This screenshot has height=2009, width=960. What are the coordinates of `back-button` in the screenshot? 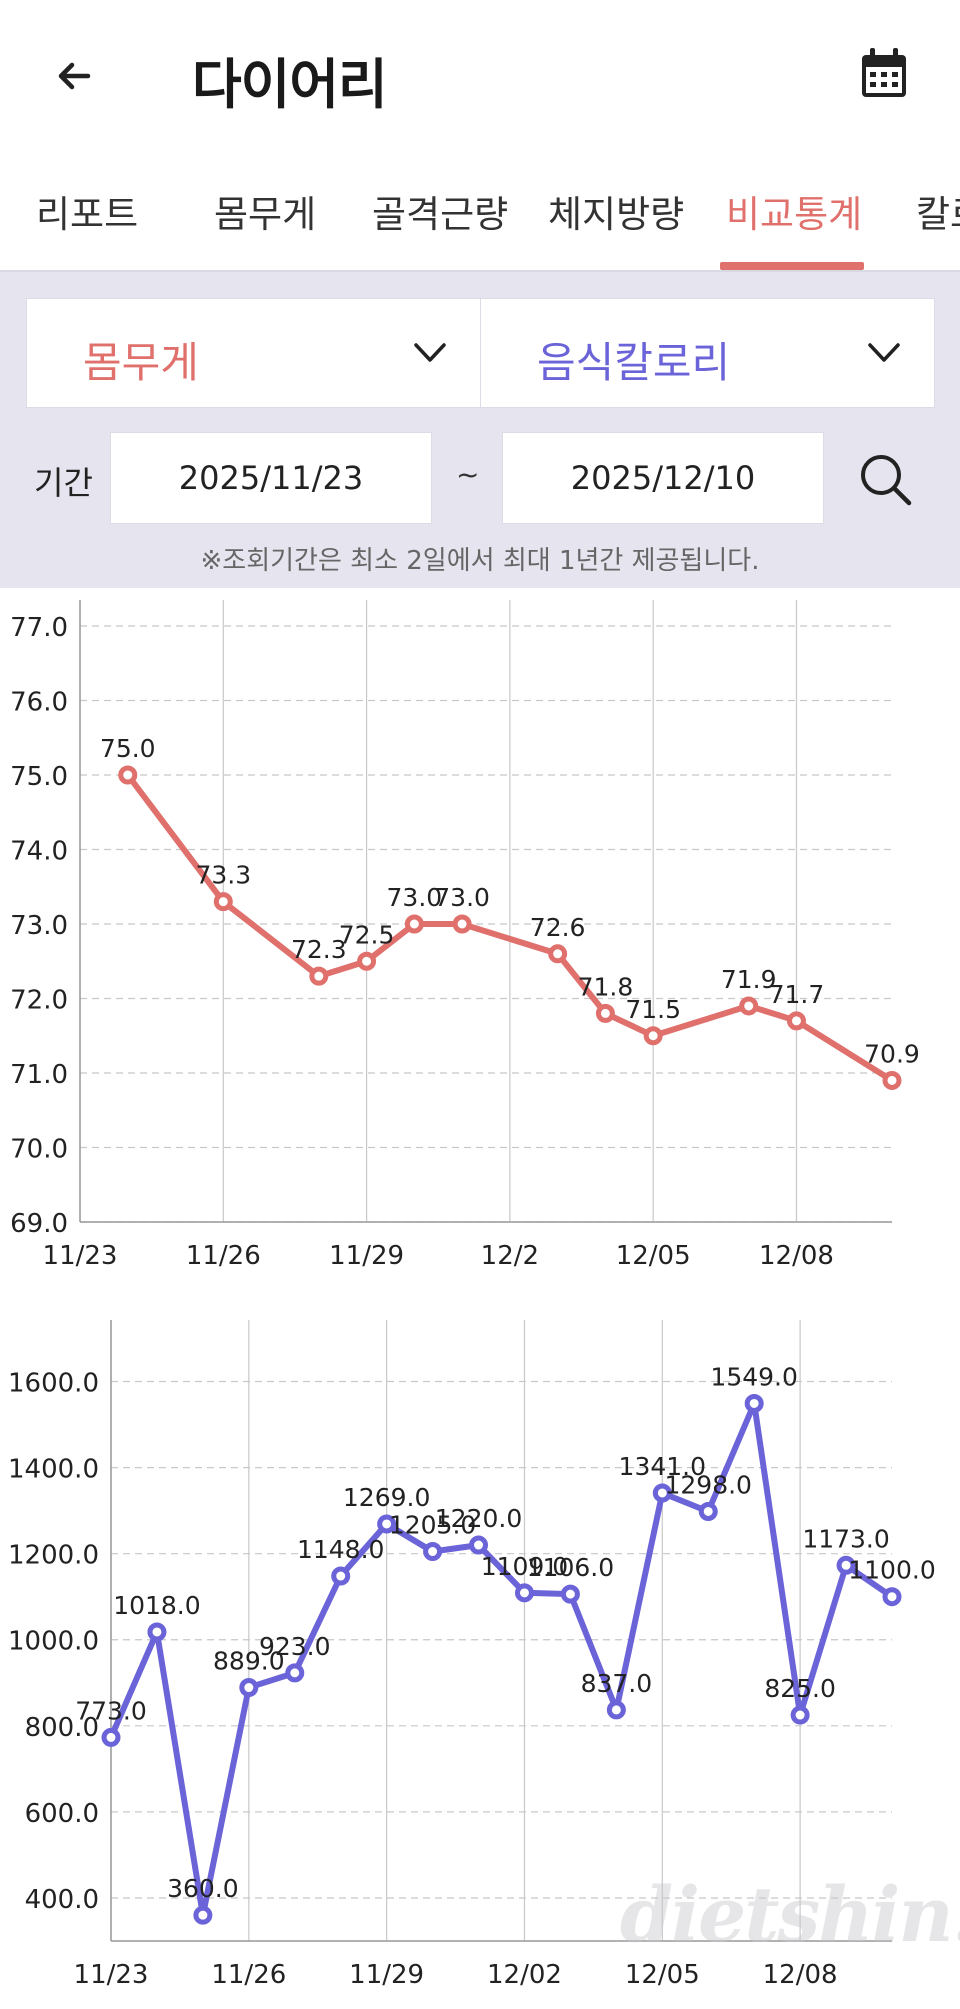 It's located at (76, 76).